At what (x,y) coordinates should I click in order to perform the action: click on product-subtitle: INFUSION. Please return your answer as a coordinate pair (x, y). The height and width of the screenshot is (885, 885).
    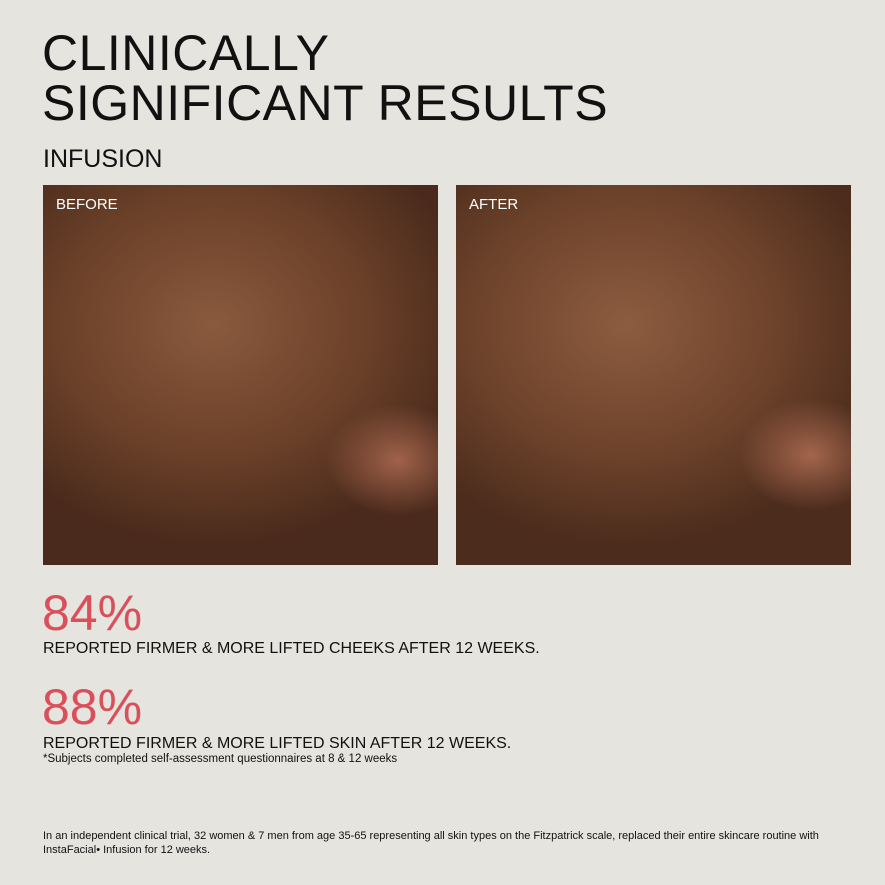
    Looking at the image, I should click on (103, 159).